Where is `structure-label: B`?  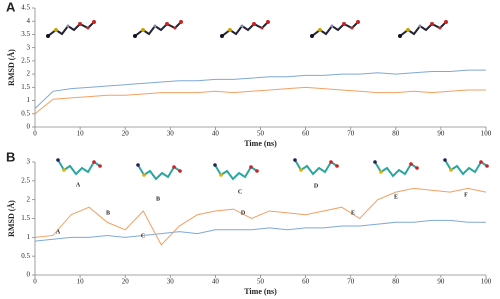 structure-label: B is located at coordinates (158, 199).